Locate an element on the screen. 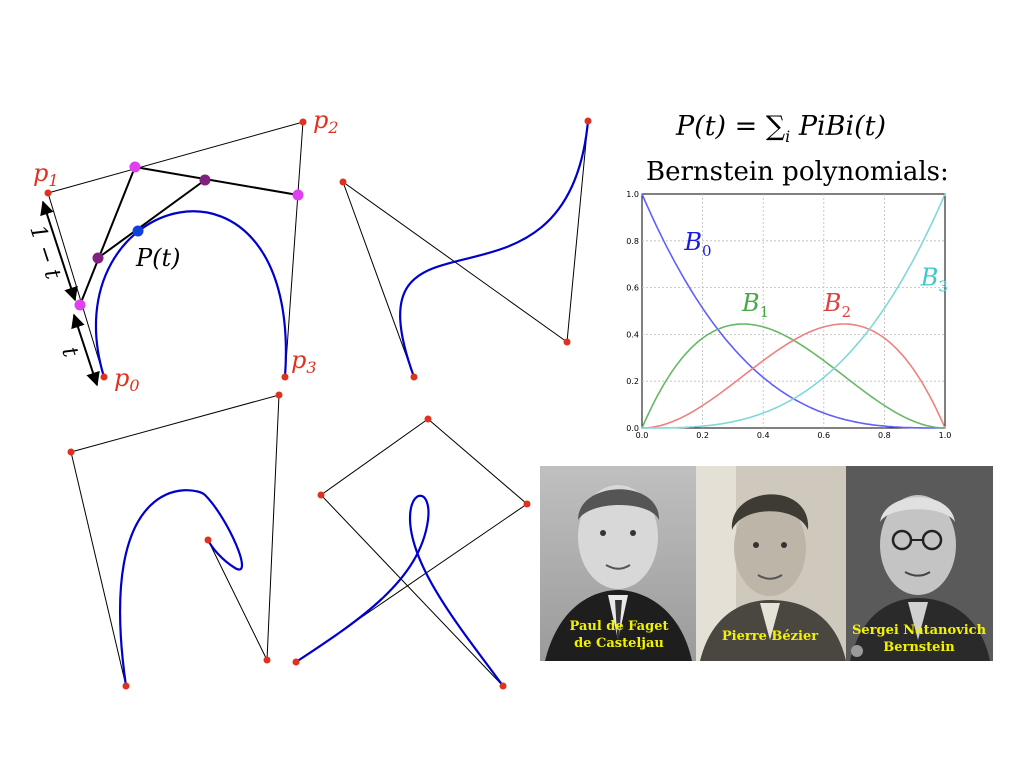 This screenshot has height=768, width=1024. label-p2: p2 is located at coordinates (326, 121).